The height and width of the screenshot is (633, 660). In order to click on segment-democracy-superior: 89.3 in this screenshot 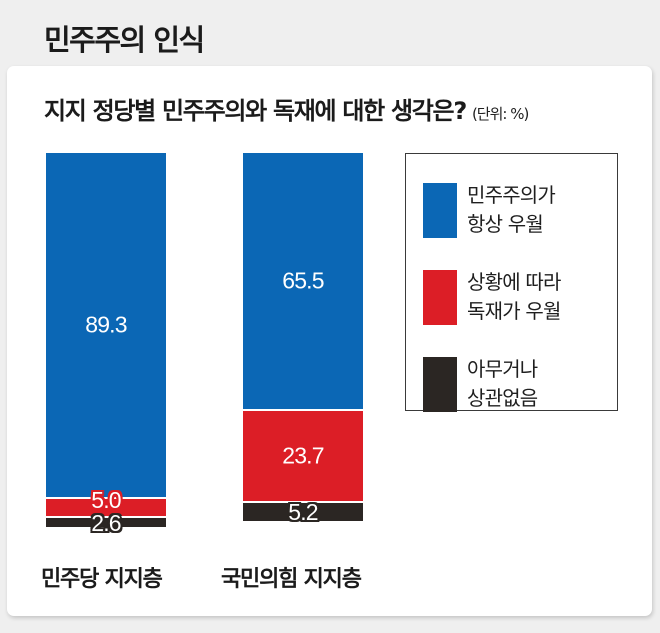, I will do `click(106, 325)`.